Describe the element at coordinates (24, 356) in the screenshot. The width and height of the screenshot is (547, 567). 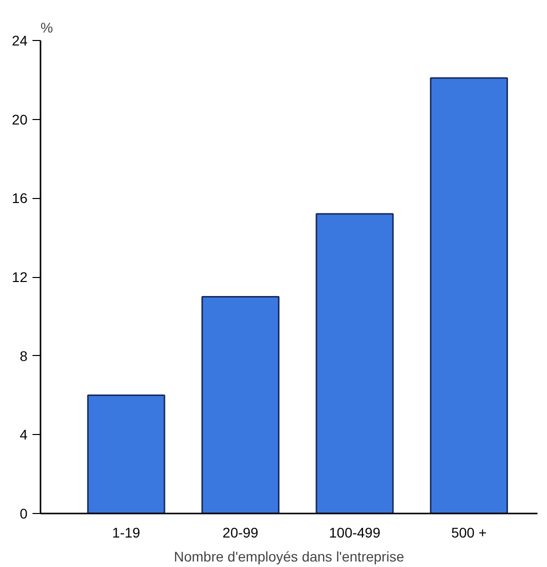
I see `y-tick-label: 8` at that location.